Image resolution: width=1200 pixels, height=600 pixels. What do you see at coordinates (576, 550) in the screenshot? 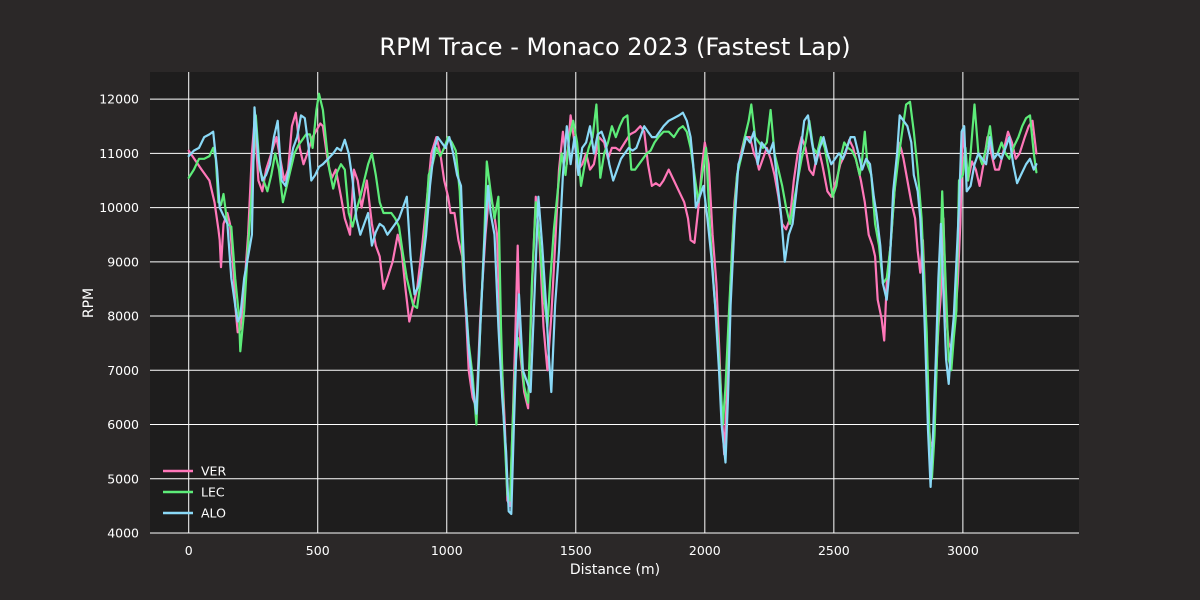
I see `x-tick-label: 1500` at bounding box center [576, 550].